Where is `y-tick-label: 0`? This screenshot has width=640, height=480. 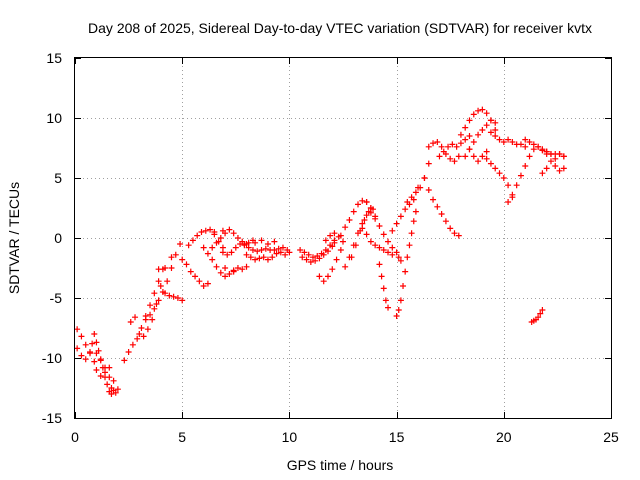 y-tick-label: 0 is located at coordinates (58, 238).